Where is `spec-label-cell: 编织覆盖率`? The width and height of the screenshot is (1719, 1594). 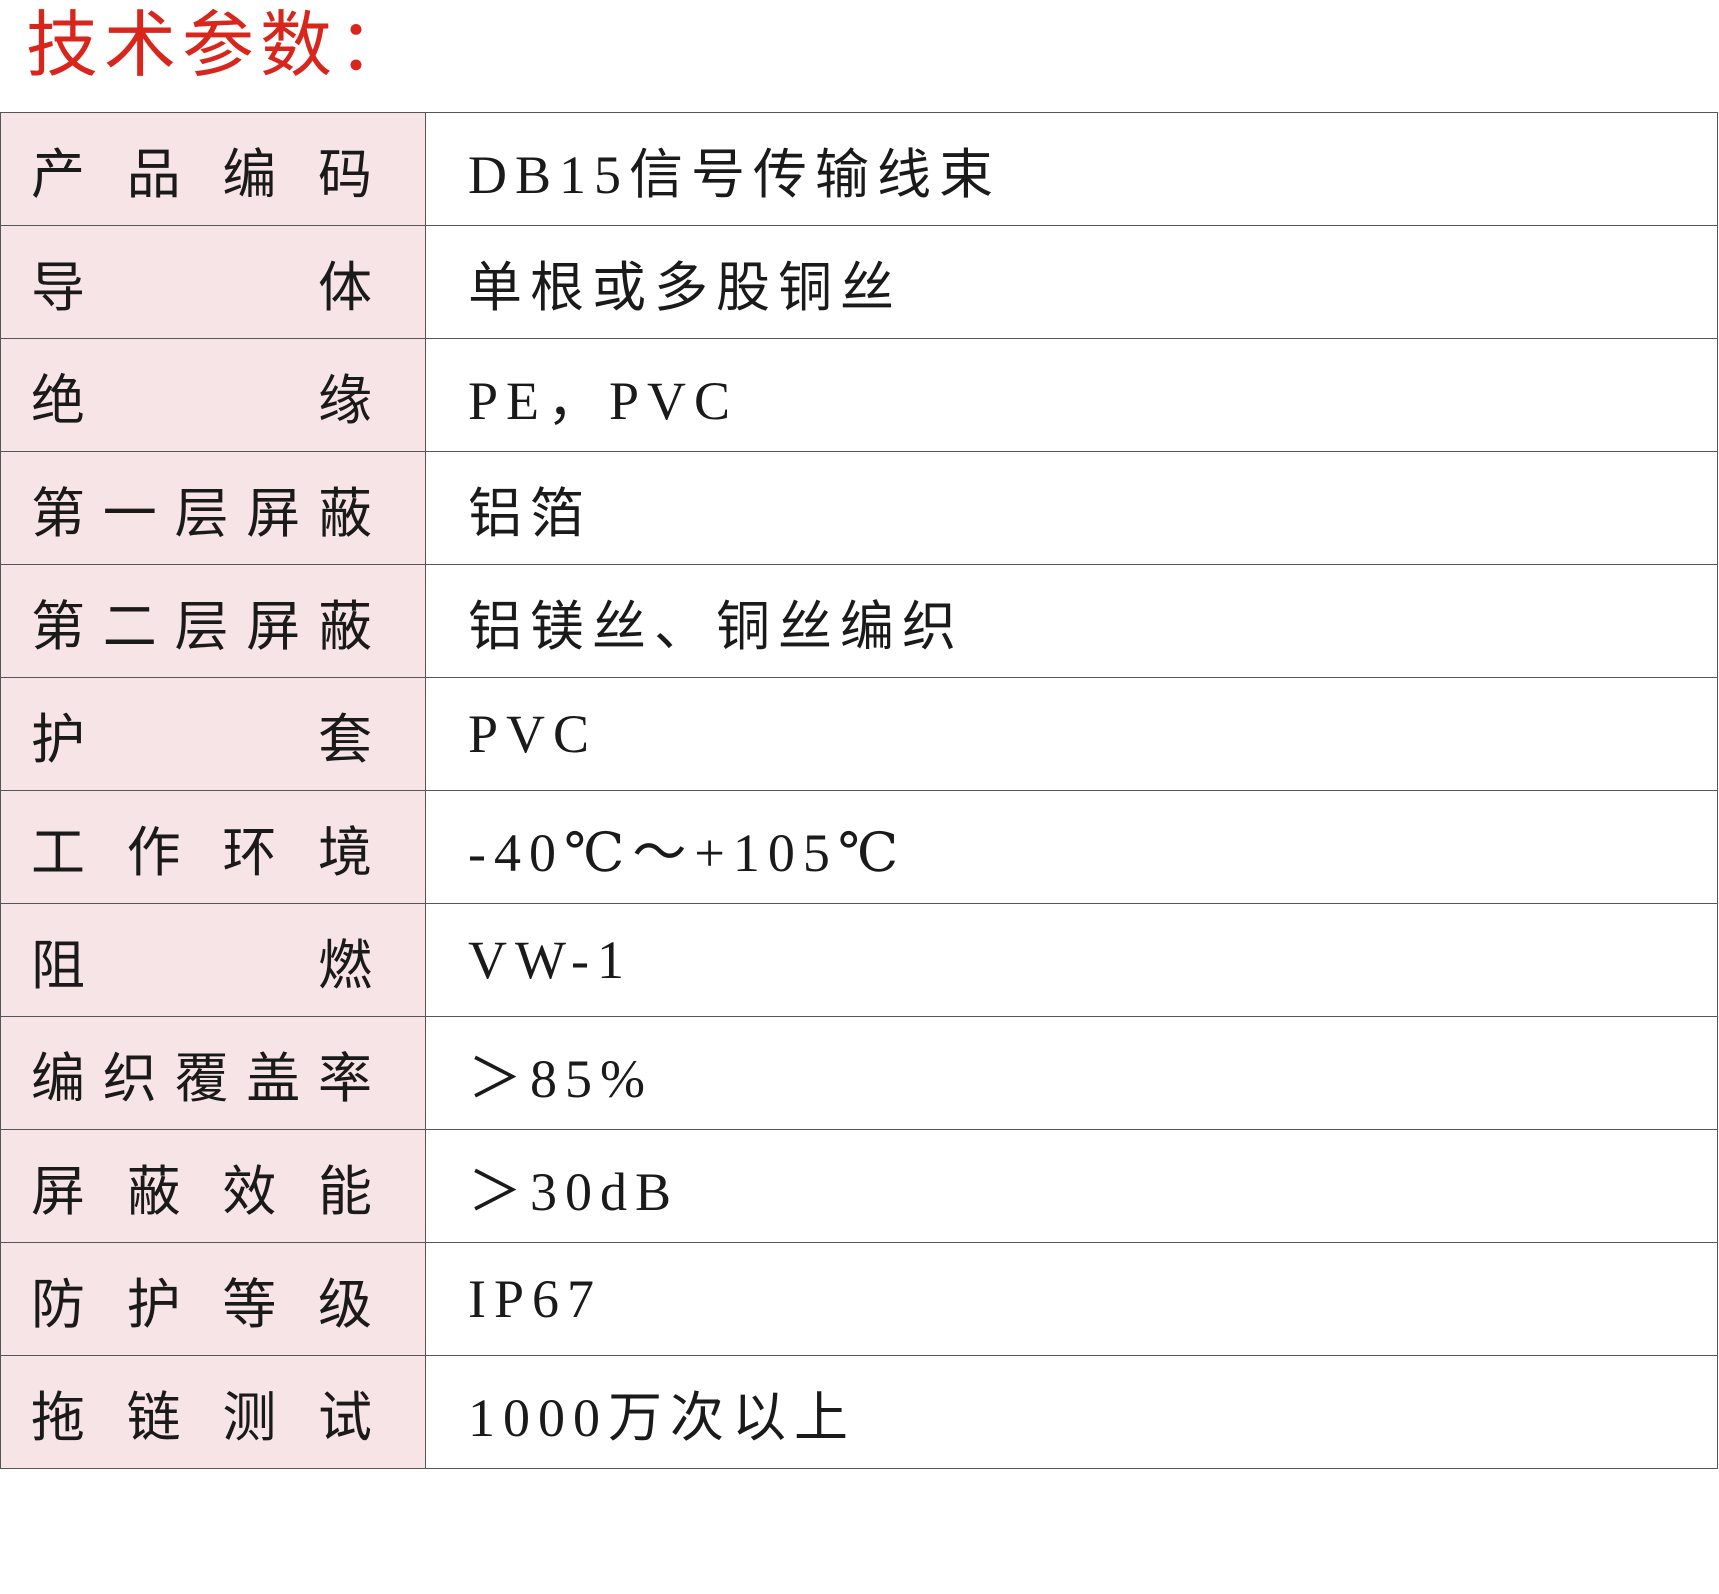
spec-label-cell: 编织覆盖率 is located at coordinates (213, 1073).